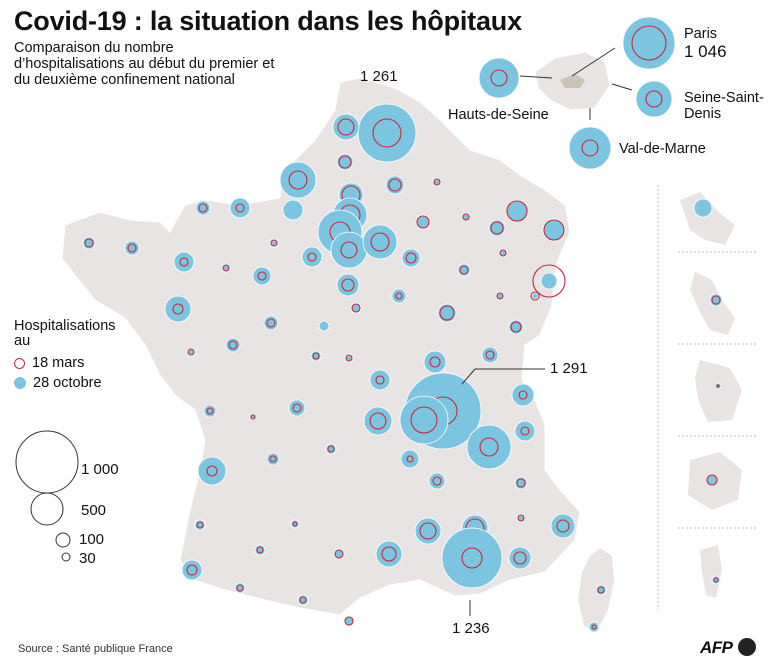 The width and height of the screenshot is (768, 664). I want to click on val-de-marne-label: Val-de-Marne, so click(662, 149).